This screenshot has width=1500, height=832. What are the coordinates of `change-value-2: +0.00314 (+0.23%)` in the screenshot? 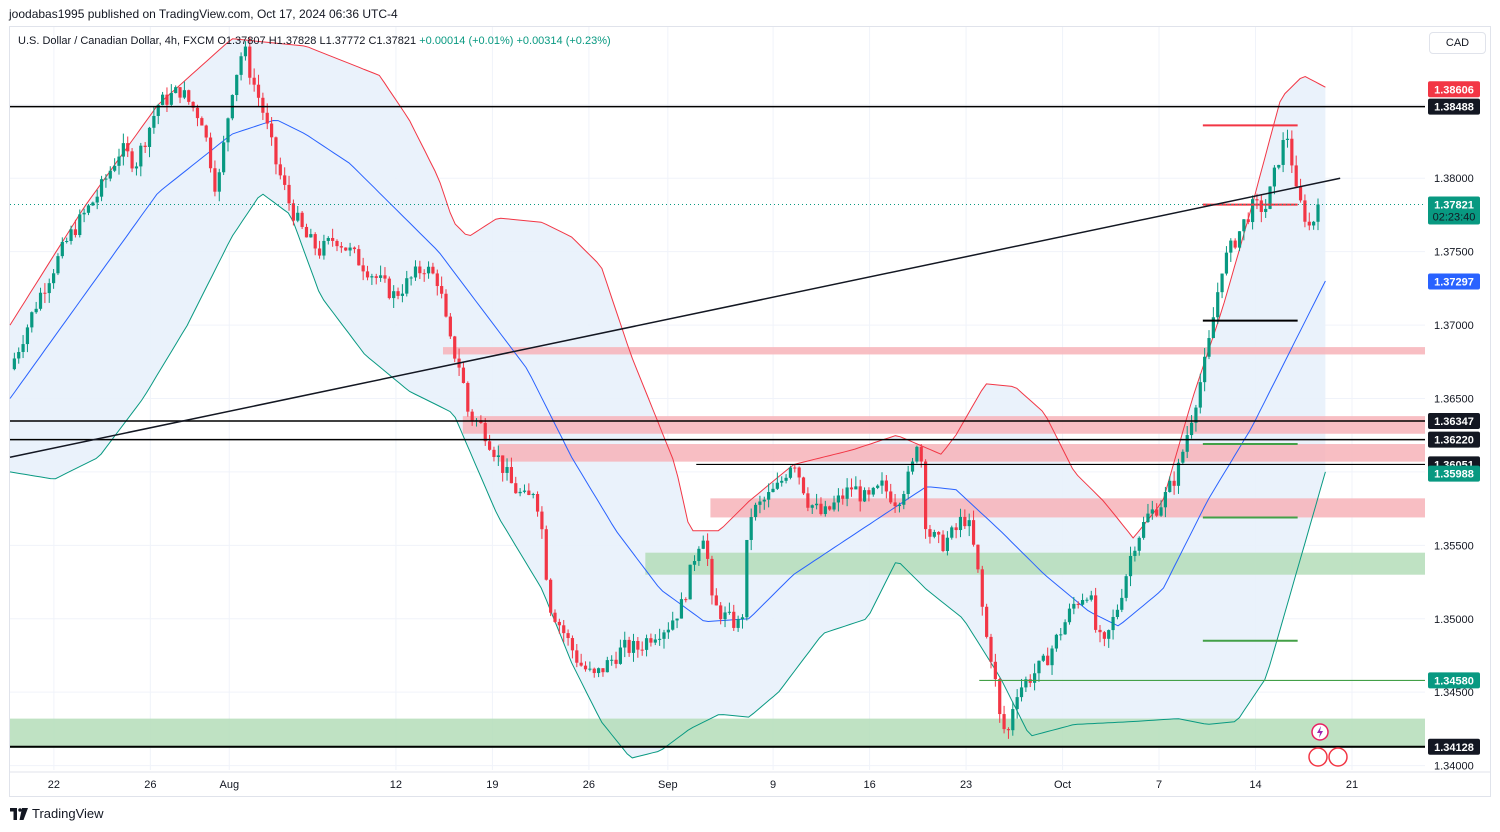 It's located at (563, 41).